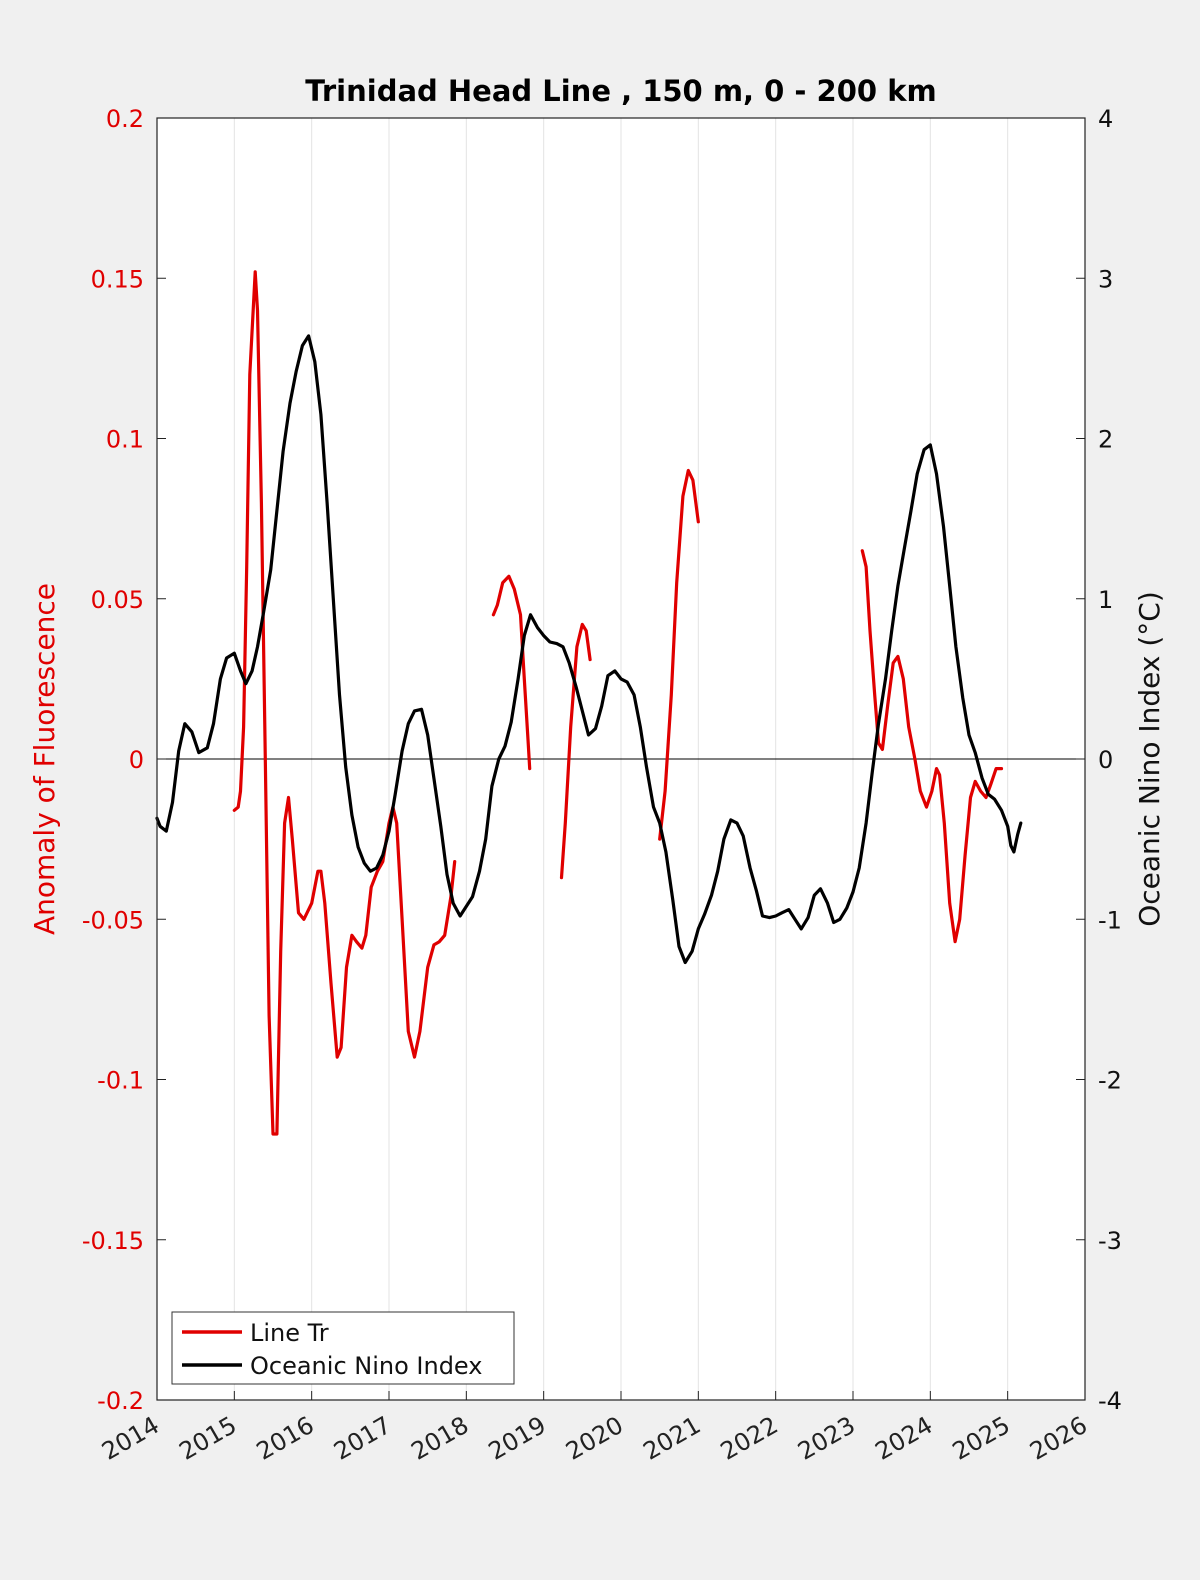 This screenshot has height=1580, width=1200. What do you see at coordinates (289, 1333) in the screenshot?
I see `legend-label-line-tr: Line Tr` at bounding box center [289, 1333].